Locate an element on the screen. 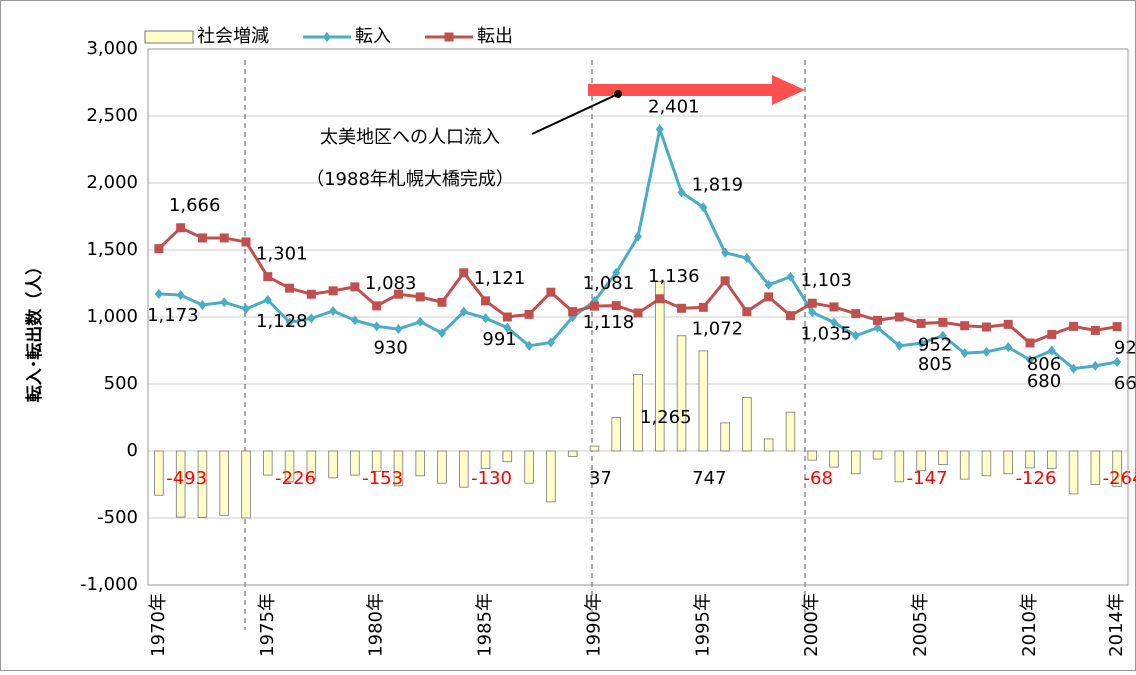  x-tick-label: 2000年 is located at coordinates (811, 625).